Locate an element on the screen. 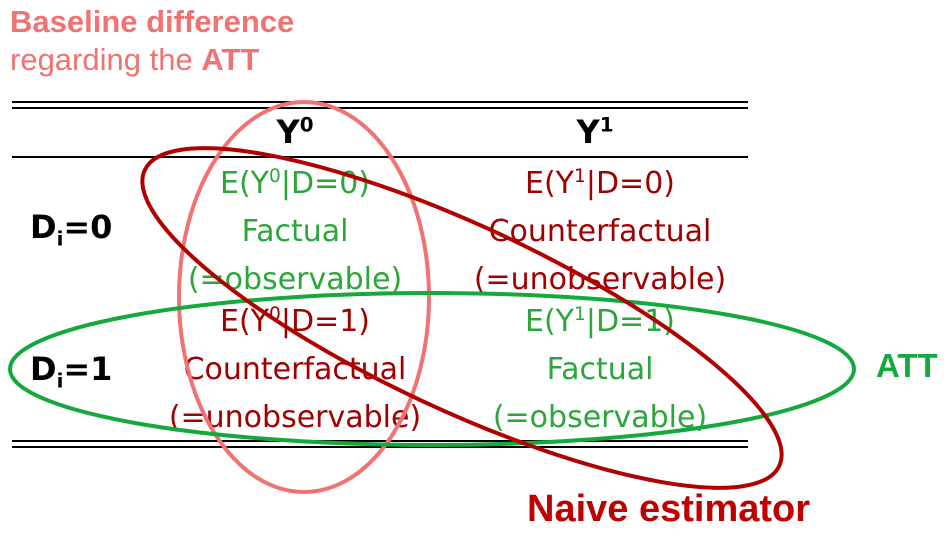 This screenshot has height=539, width=950. table-header-rule is located at coordinates (380, 157).